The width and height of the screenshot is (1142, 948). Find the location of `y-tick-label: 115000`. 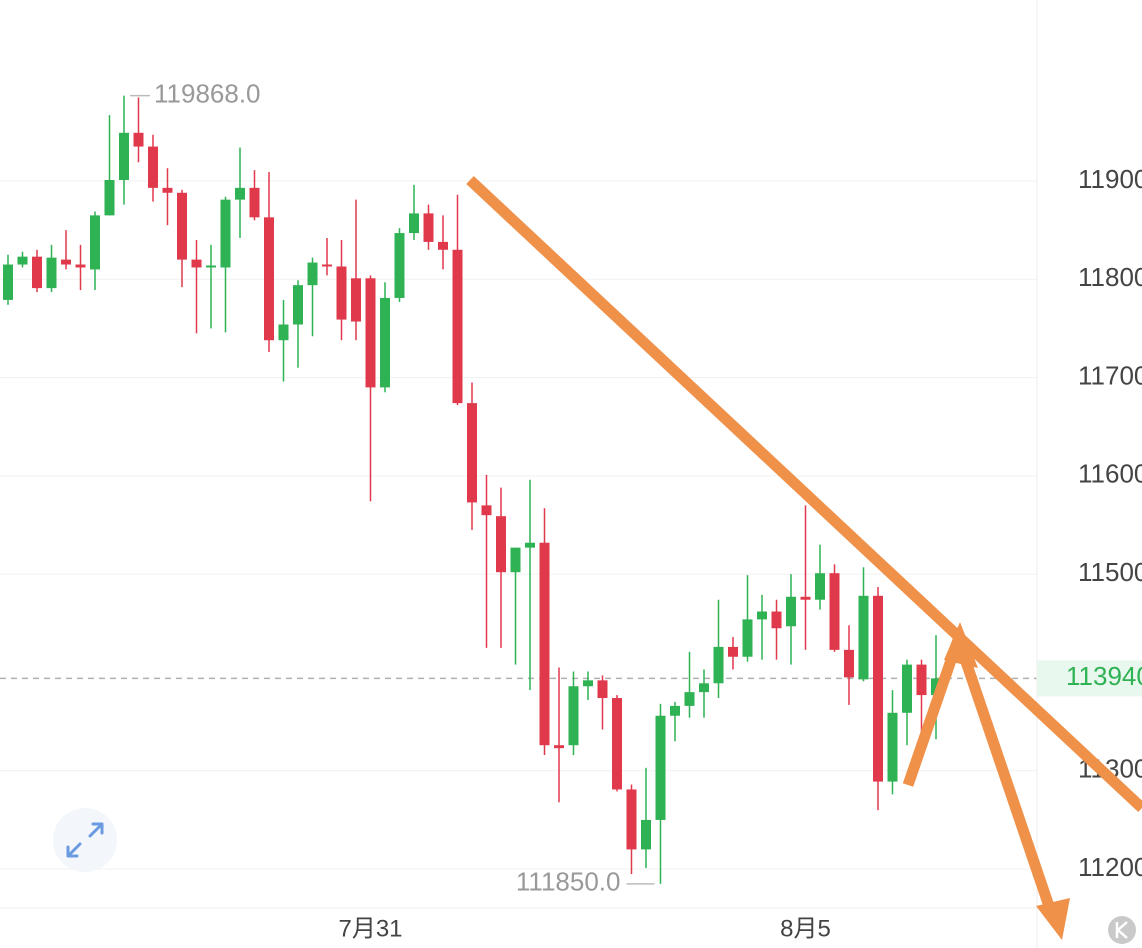

y-tick-label: 115000 is located at coordinates (1110, 572).